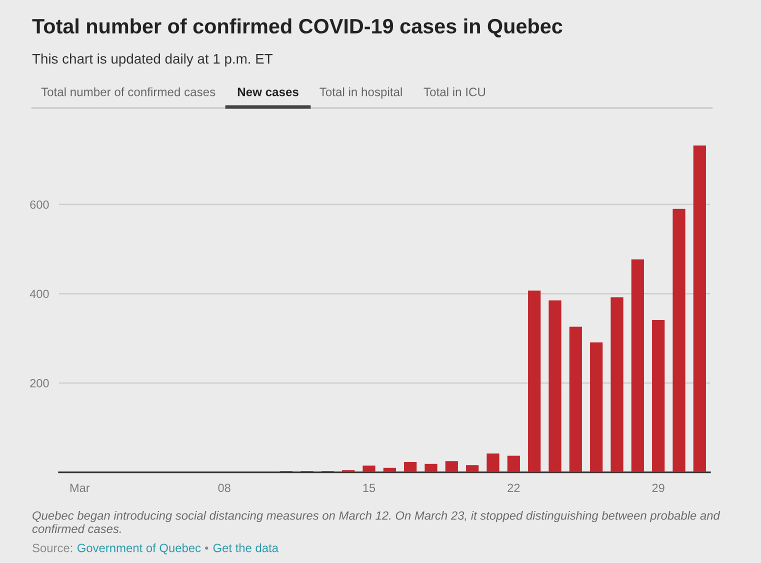  What do you see at coordinates (361, 93) in the screenshot?
I see `text: Total in hospital` at bounding box center [361, 93].